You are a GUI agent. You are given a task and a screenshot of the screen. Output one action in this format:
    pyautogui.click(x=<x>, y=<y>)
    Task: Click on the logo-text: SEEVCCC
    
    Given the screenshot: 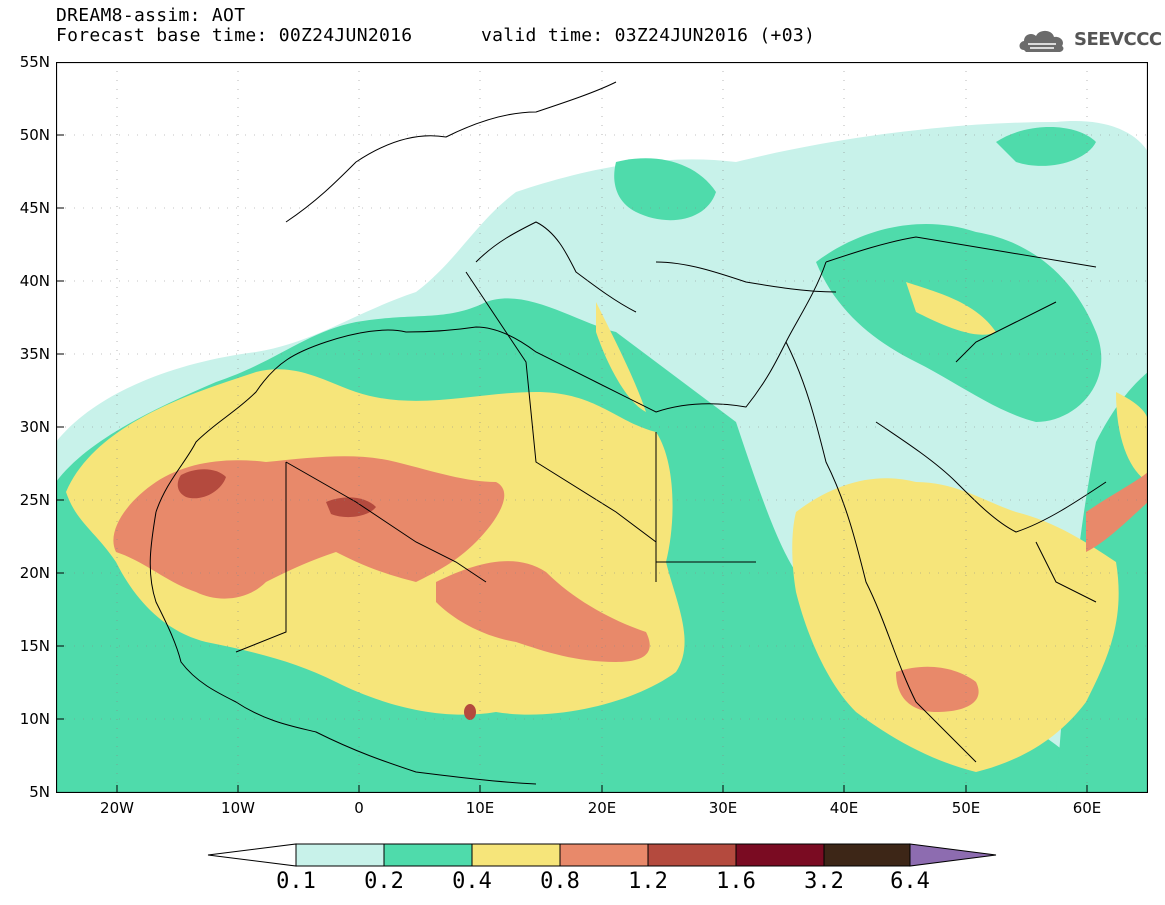 What is the action you would take?
    pyautogui.click(x=1118, y=39)
    